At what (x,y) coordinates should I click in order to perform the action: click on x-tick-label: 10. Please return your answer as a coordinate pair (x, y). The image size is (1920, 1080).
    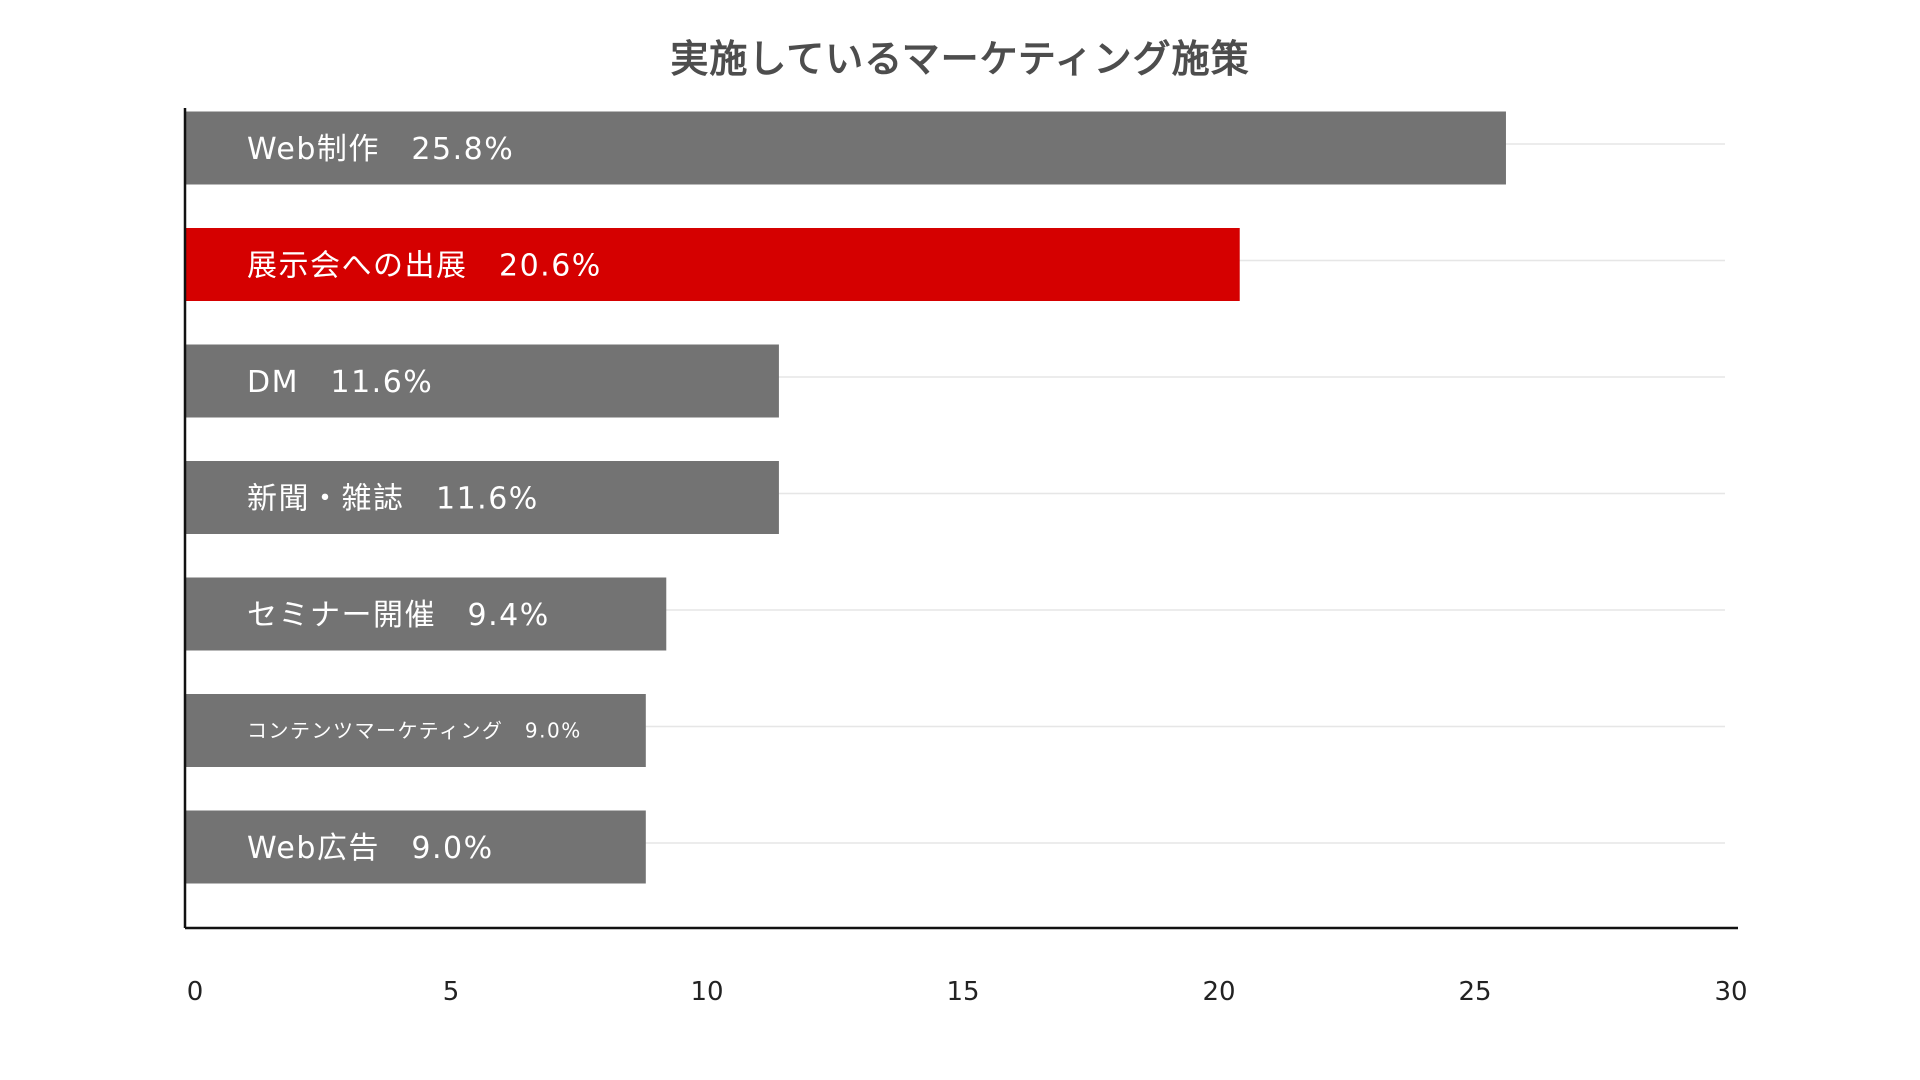
    Looking at the image, I should click on (706, 992).